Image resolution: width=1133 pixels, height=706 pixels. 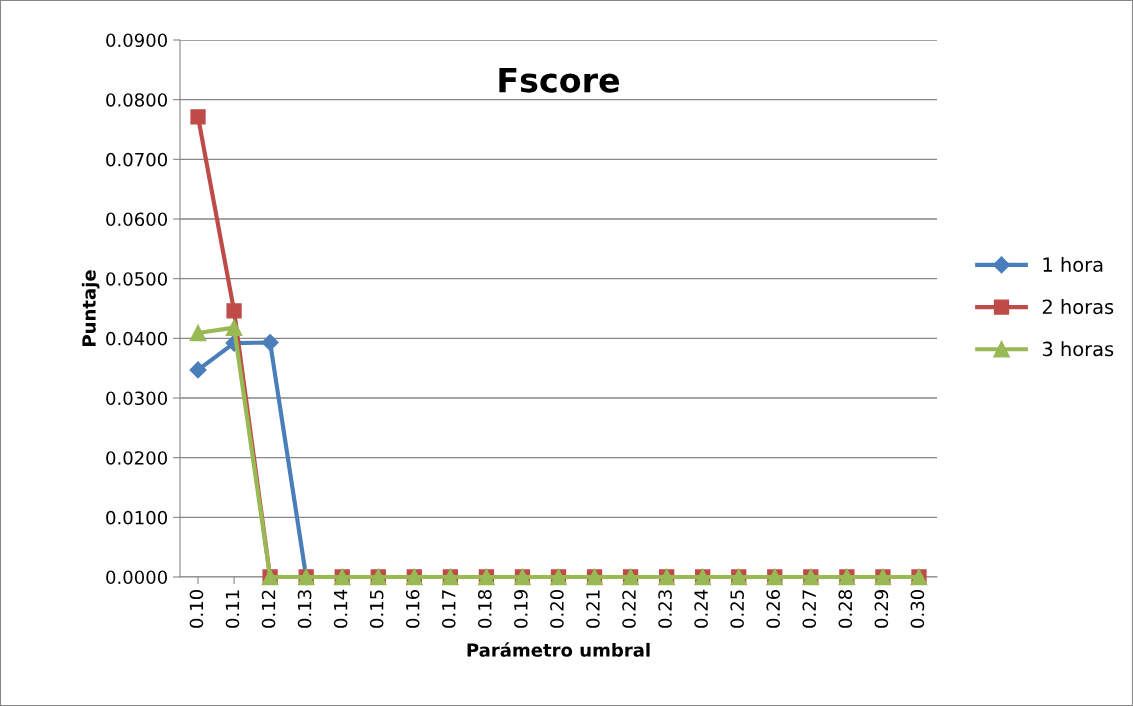 What do you see at coordinates (268, 609) in the screenshot?
I see `x-tick-label: 0.12` at bounding box center [268, 609].